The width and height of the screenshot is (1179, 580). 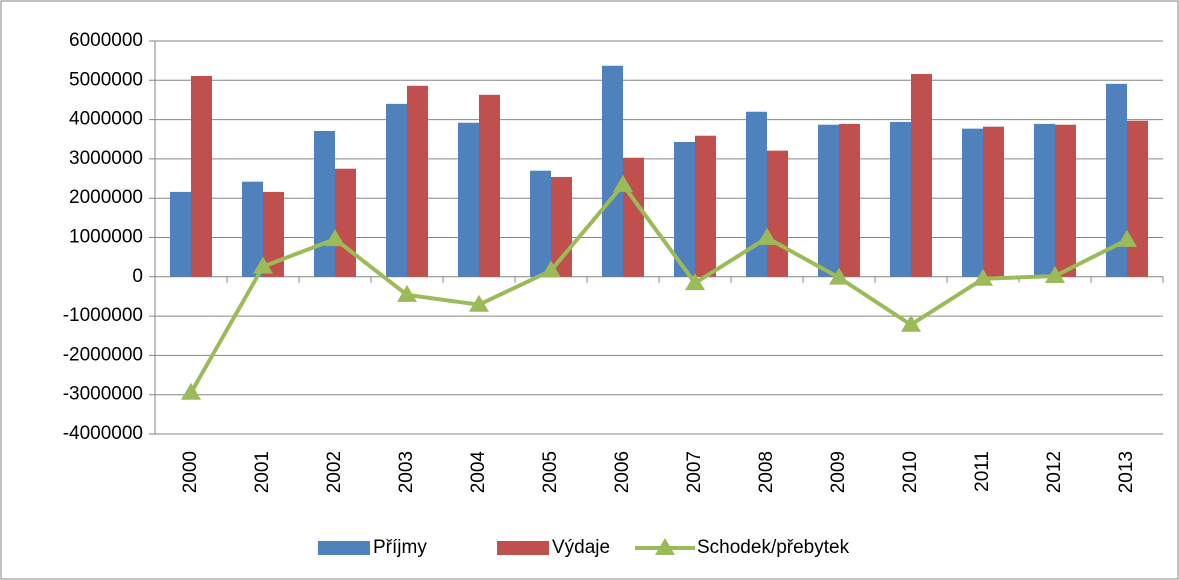 I want to click on y-tick-label: -3000000, so click(x=103, y=394).